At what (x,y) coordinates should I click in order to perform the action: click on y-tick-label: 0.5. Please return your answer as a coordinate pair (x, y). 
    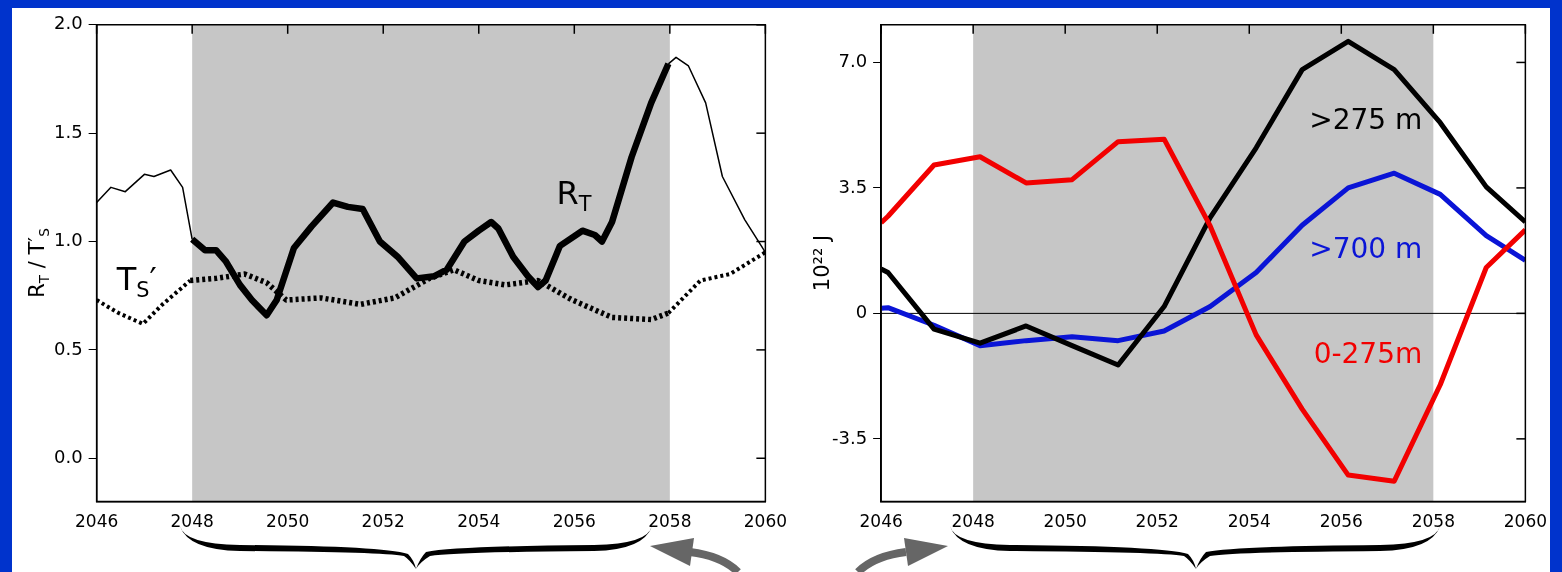
    Looking at the image, I should click on (68, 348).